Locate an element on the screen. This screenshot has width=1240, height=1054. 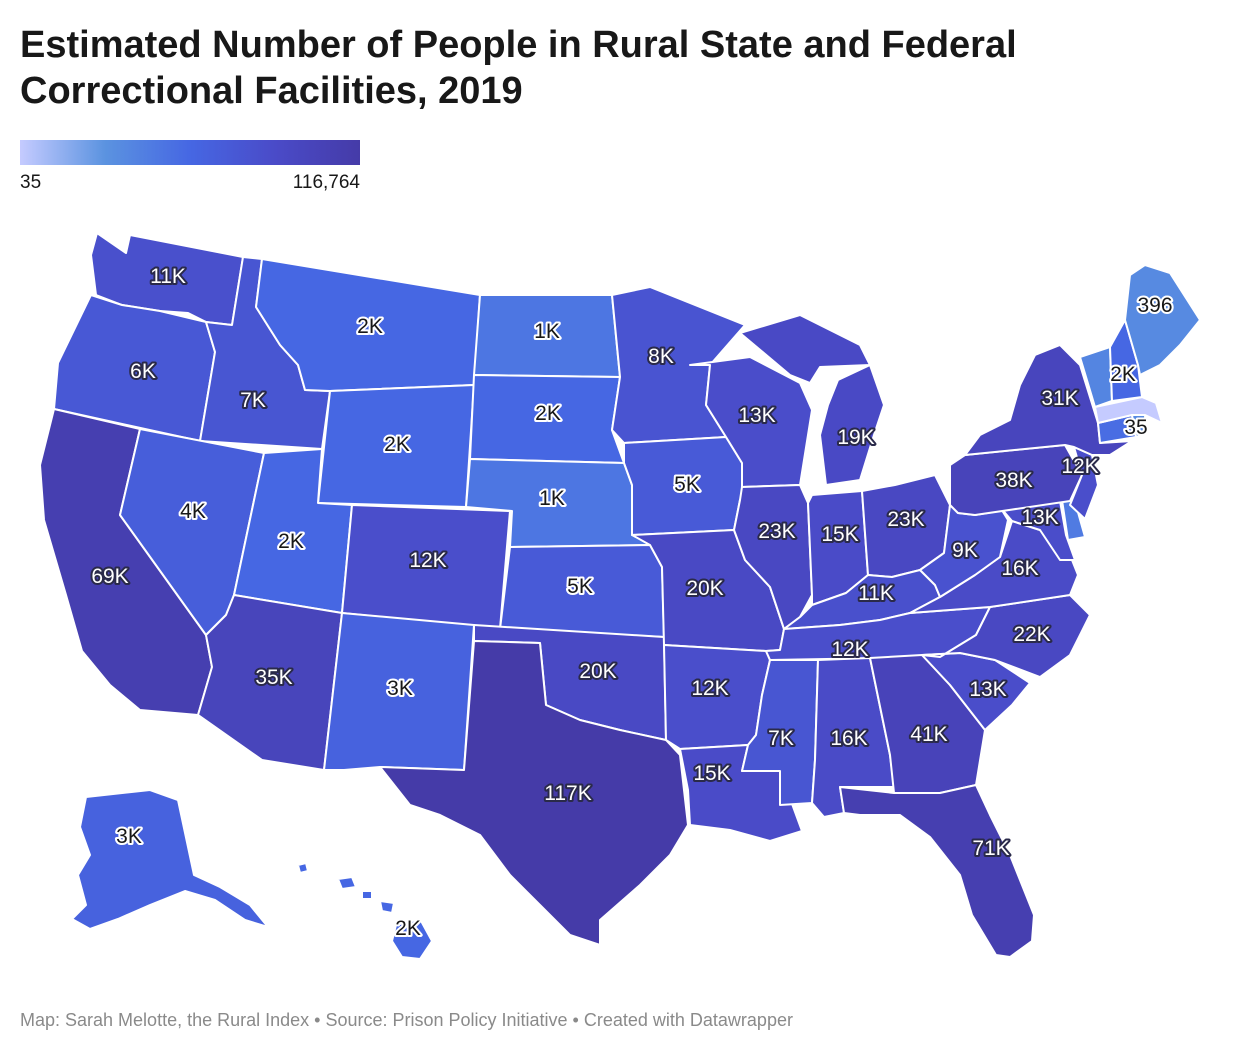
state-nh is located at coordinates (1126, 360).